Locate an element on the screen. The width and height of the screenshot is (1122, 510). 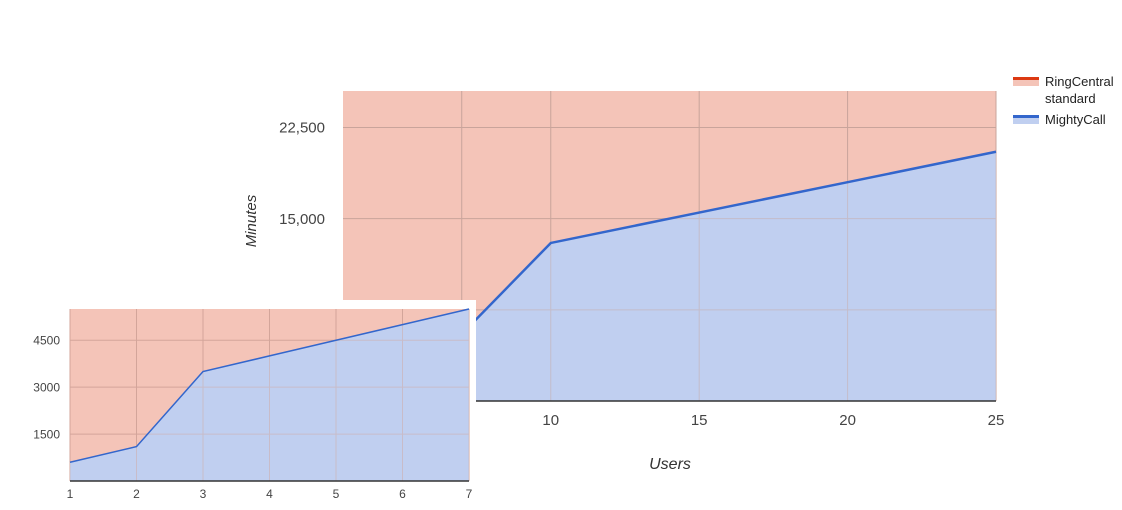
x-axis-title: Users is located at coordinates (670, 464).